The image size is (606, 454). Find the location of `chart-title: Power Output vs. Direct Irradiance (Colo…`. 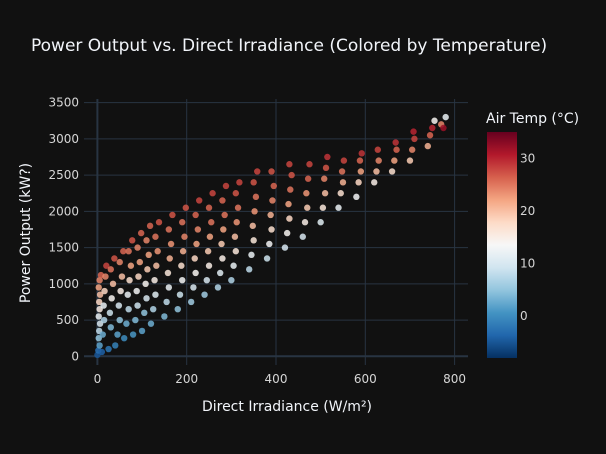

chart-title: Power Output vs. Direct Irradiance (Colo… is located at coordinates (289, 46).